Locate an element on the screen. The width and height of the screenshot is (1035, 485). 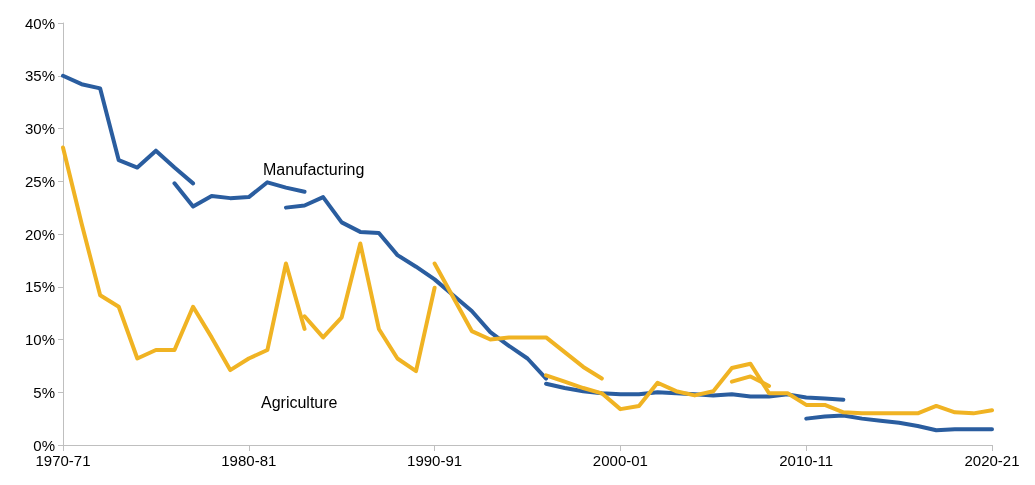
y-tick-label: 40% is located at coordinates (39, 23).